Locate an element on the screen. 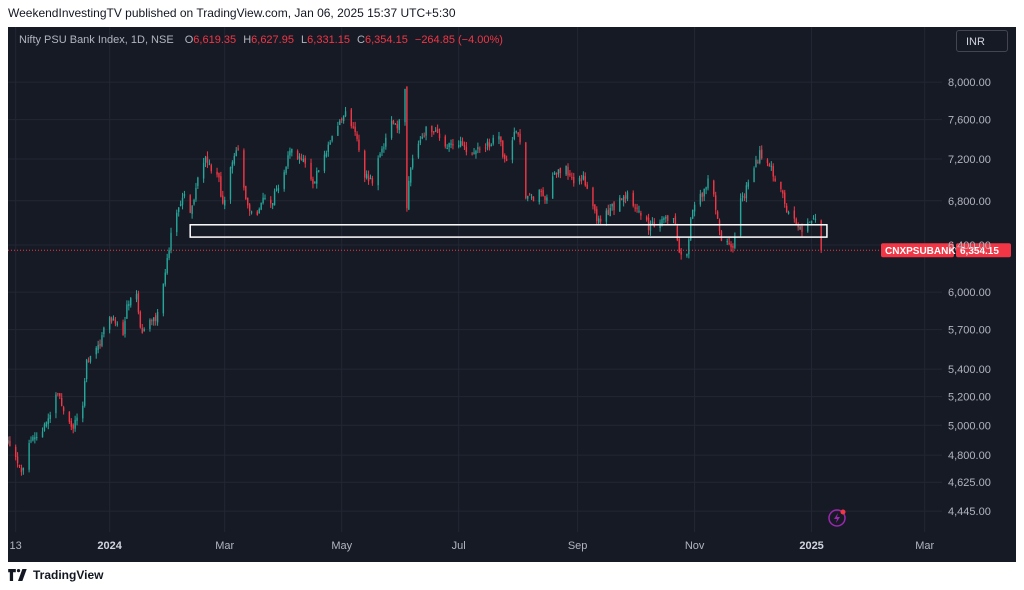  x-tick-label: Mar is located at coordinates (224, 546).